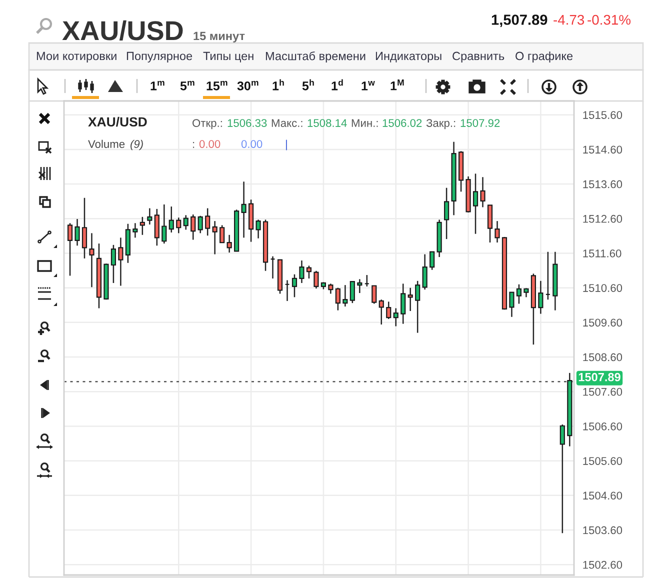 This screenshot has height=583, width=665. I want to click on y-tick-label: 1509.60, so click(602, 322).